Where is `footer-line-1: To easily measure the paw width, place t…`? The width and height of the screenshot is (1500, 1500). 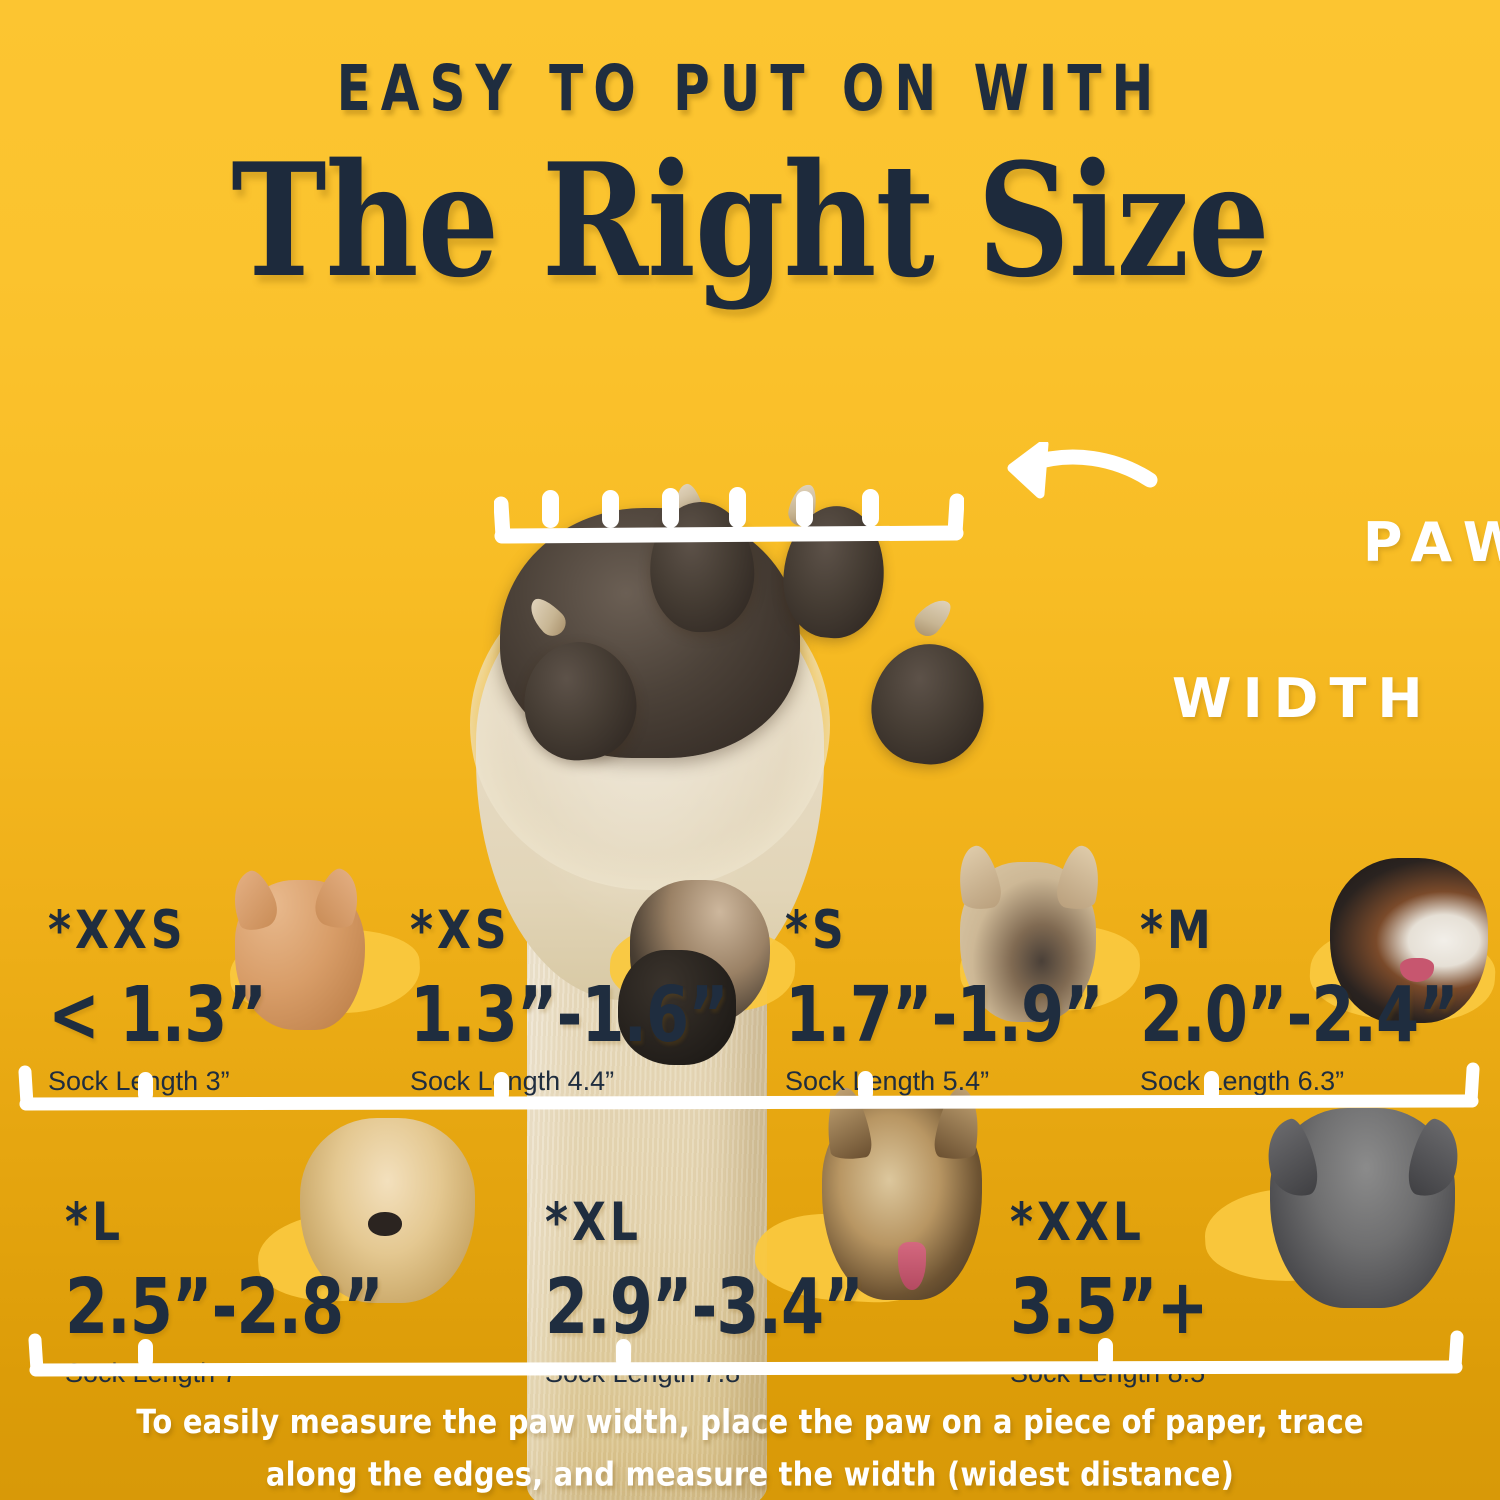 footer-line-1: To easily measure the paw width, place t… is located at coordinates (750, 1421).